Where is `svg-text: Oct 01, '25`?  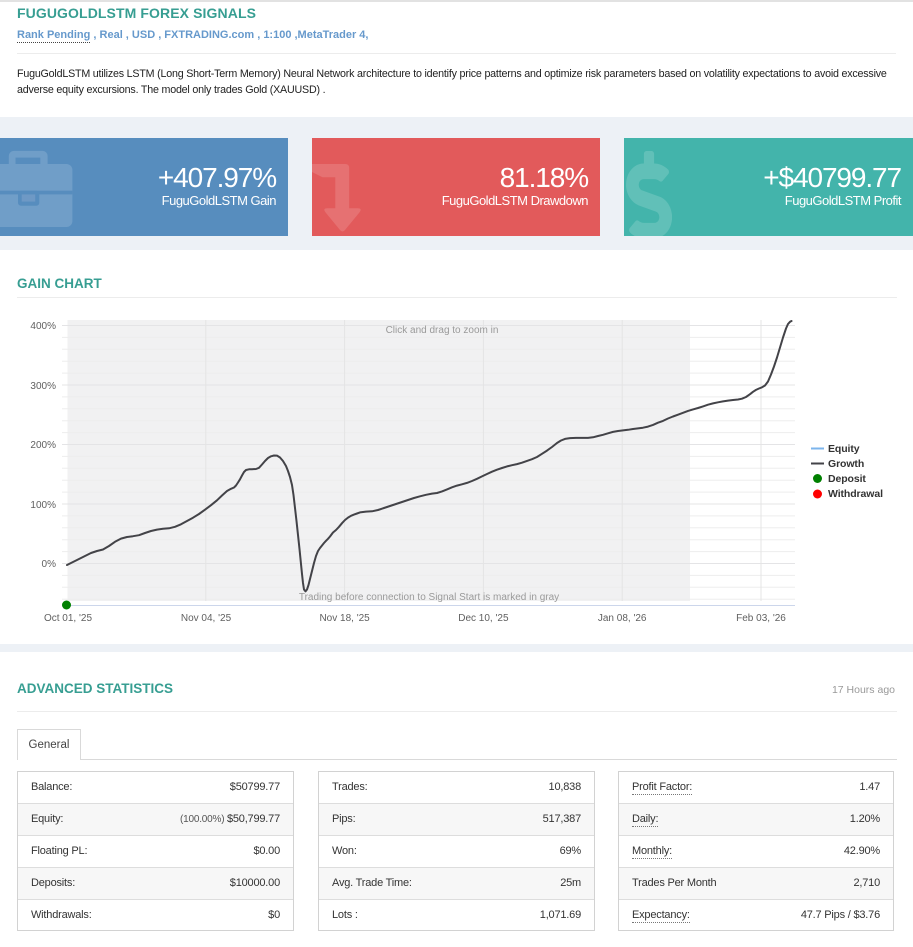 svg-text: Oct 01, '25 is located at coordinates (68, 618).